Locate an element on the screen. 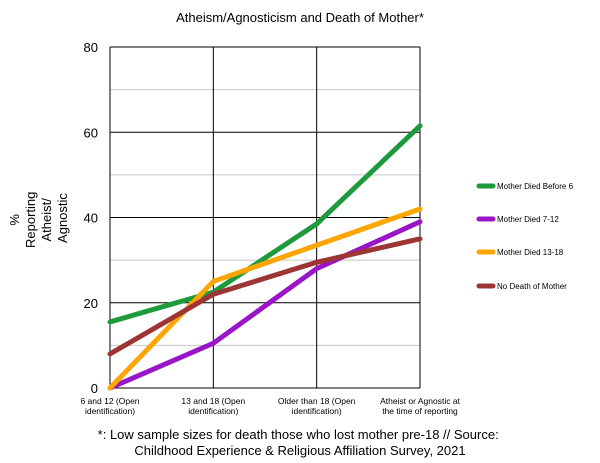  y-tick-label: 80 is located at coordinates (91, 47).